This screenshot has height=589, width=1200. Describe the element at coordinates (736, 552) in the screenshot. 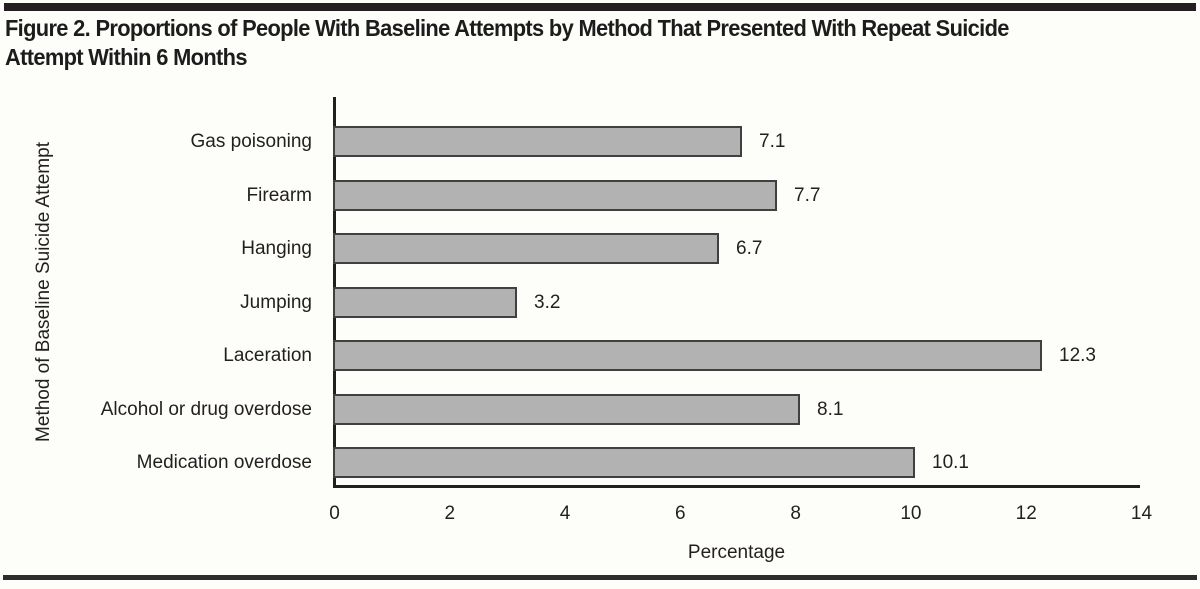

I see `x-axis-title: Percentage` at that location.